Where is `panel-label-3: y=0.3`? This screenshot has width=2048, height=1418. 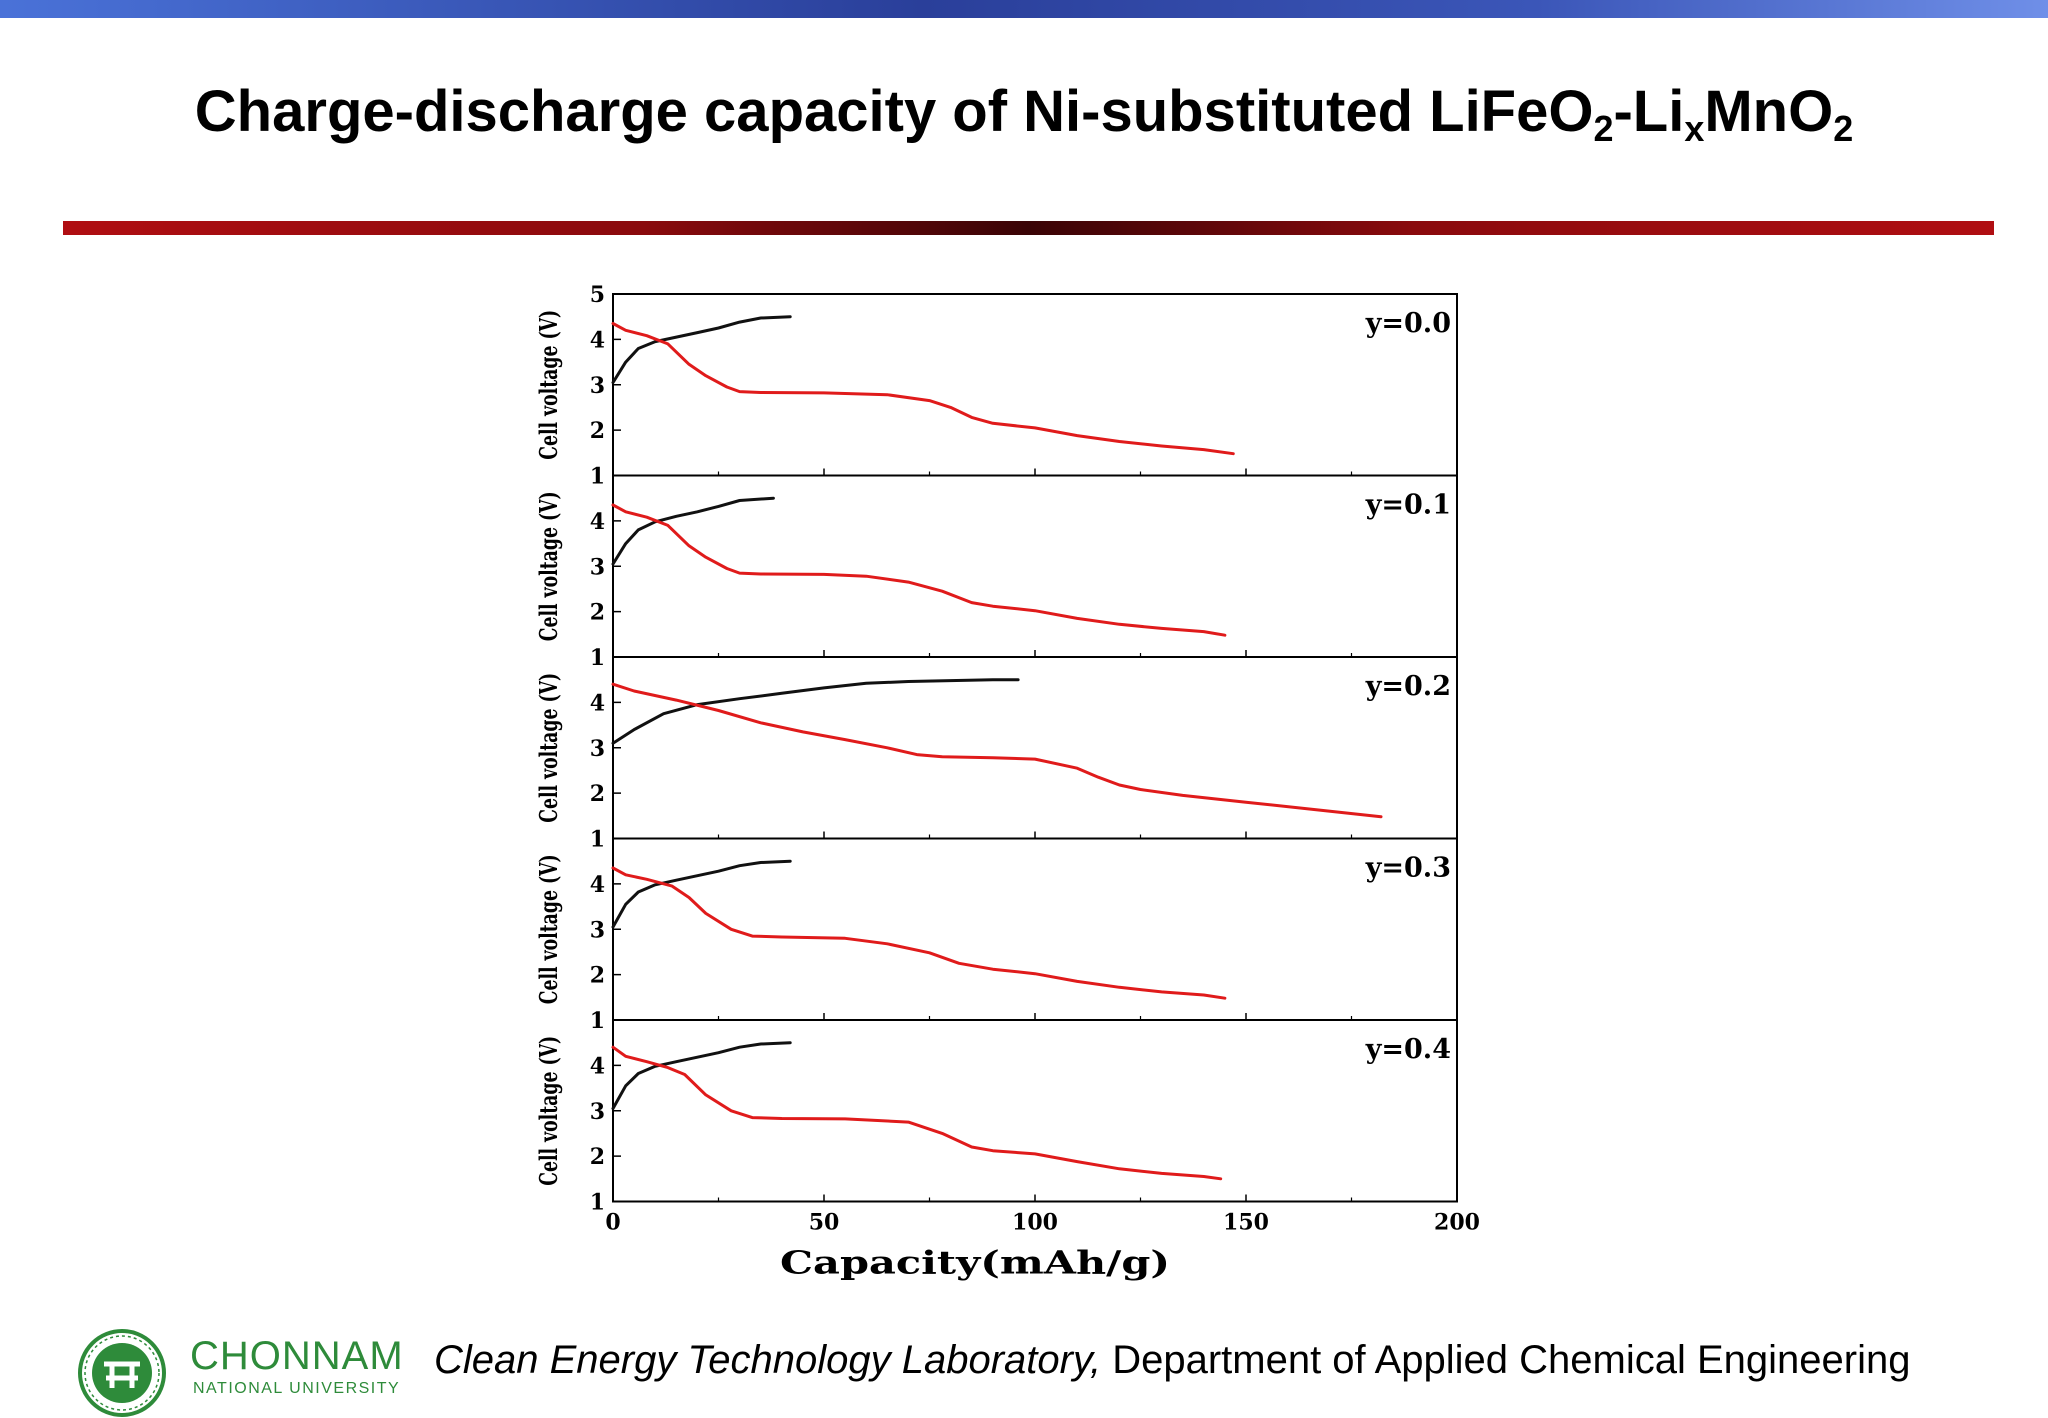 panel-label-3: y=0.3 is located at coordinates (1408, 868).